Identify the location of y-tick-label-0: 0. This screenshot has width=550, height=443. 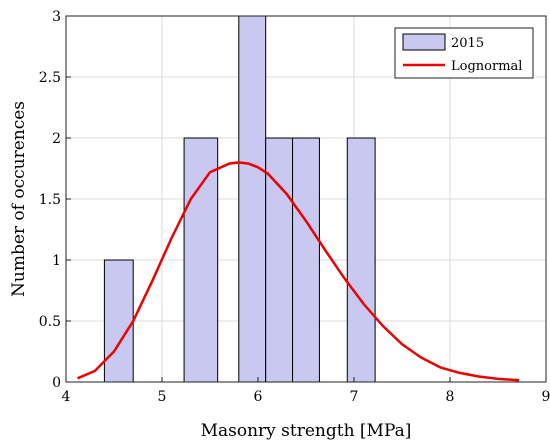
(56, 383).